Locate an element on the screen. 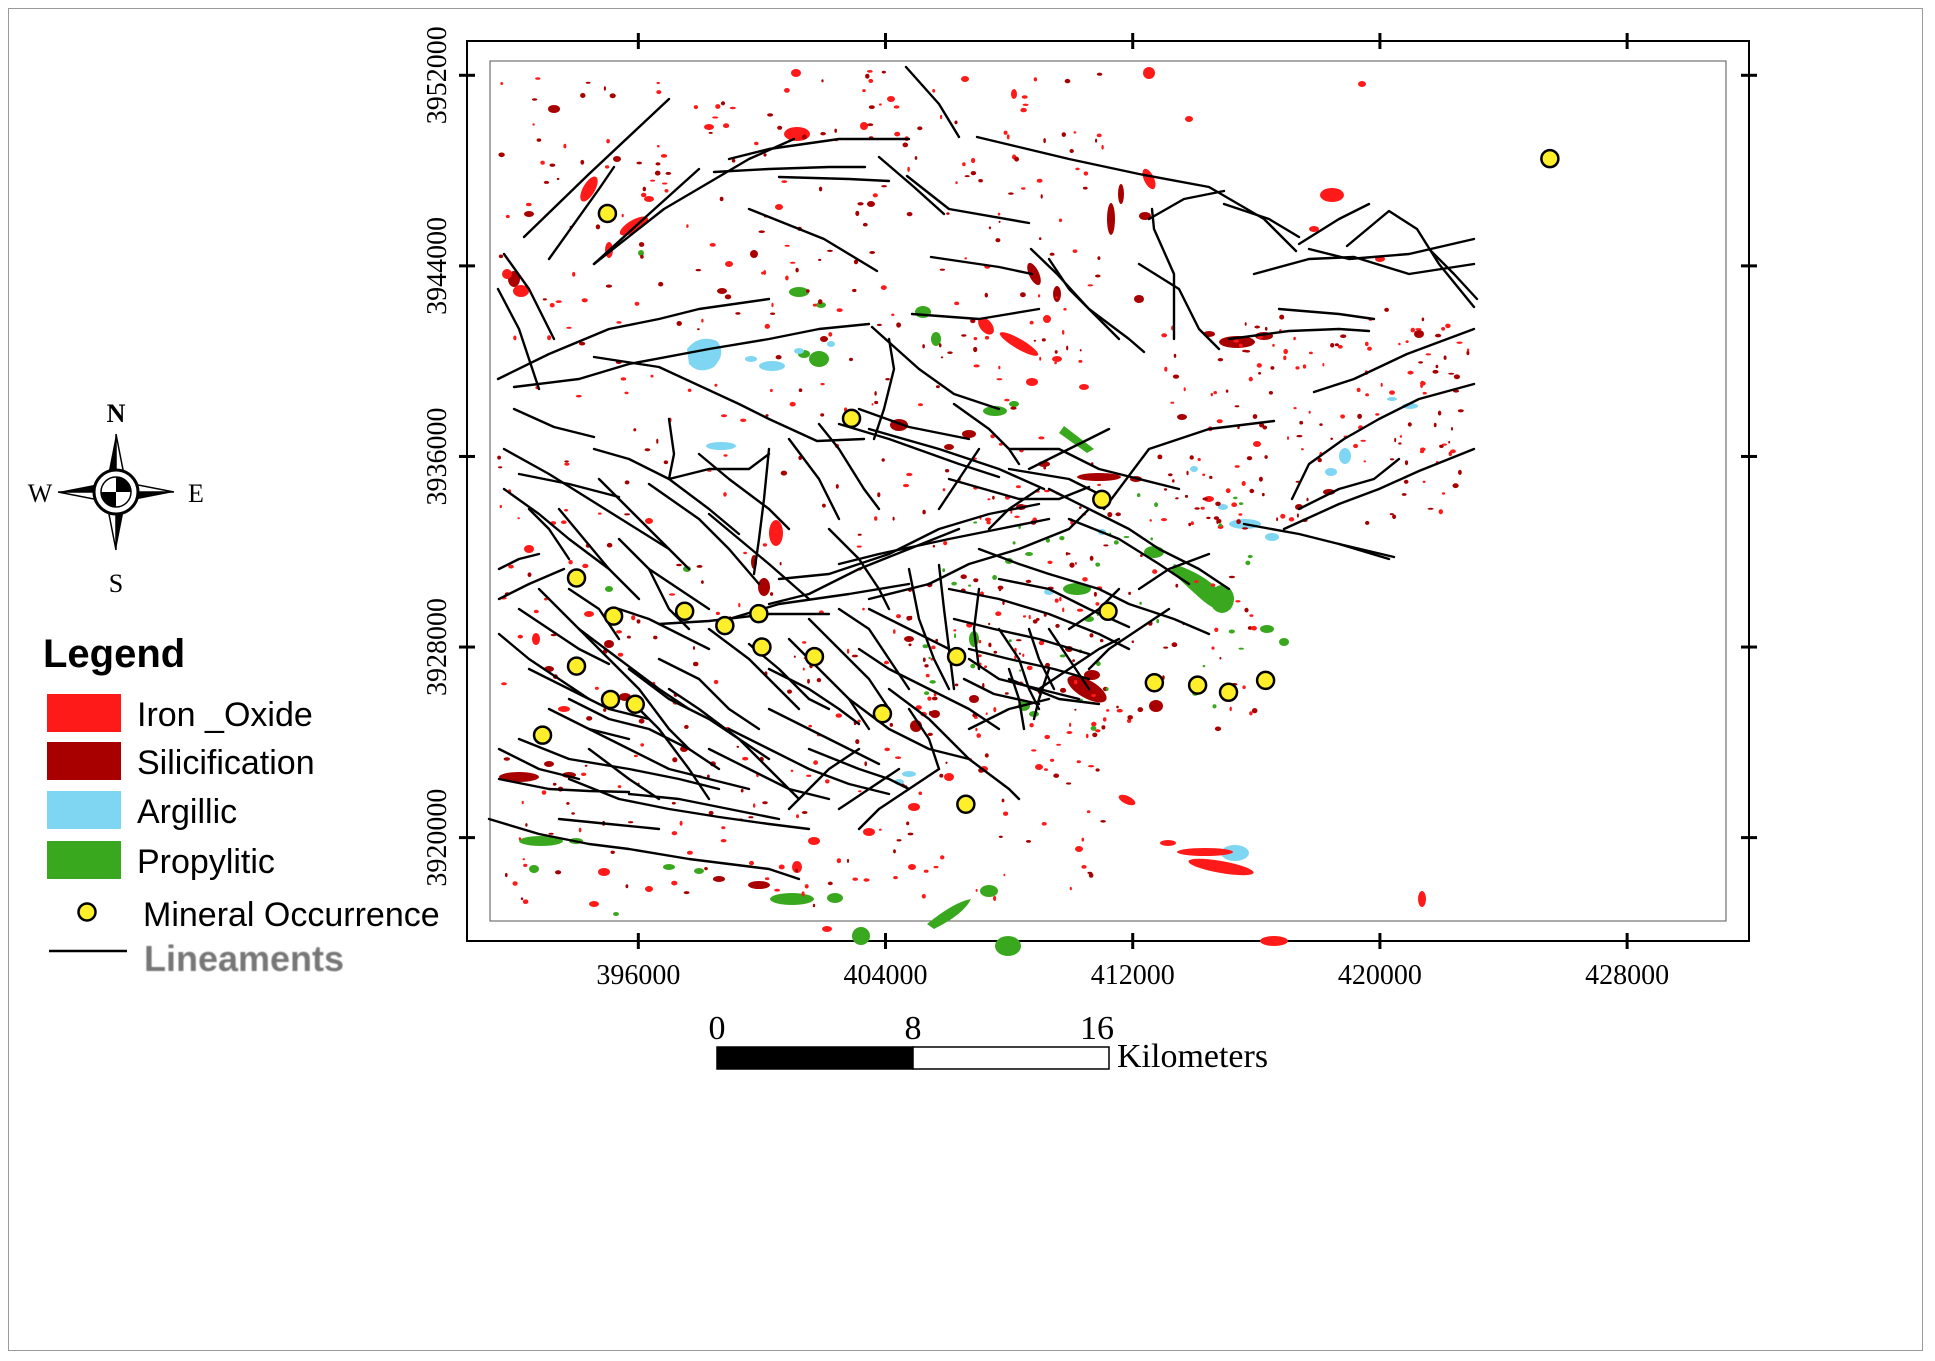 Image resolution: width=1935 pixels, height=1361 pixels. scale-bar-white-segment is located at coordinates (1011, 1058).